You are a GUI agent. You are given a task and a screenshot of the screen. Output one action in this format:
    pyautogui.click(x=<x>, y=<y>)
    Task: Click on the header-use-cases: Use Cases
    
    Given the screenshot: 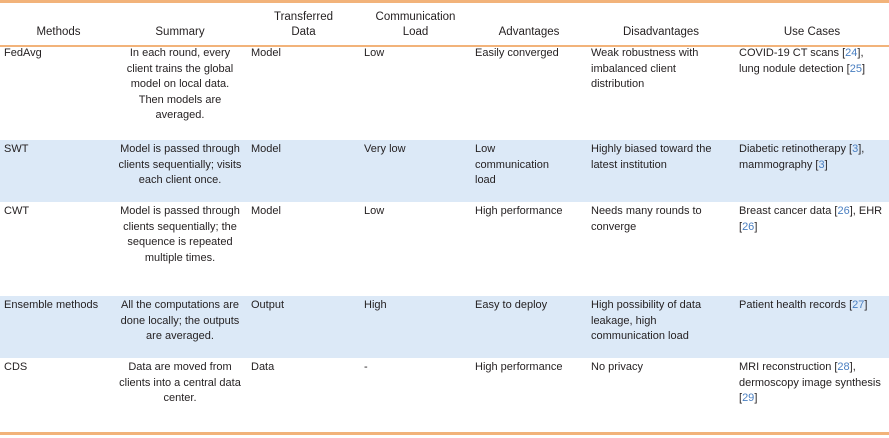 What is the action you would take?
    pyautogui.click(x=812, y=32)
    